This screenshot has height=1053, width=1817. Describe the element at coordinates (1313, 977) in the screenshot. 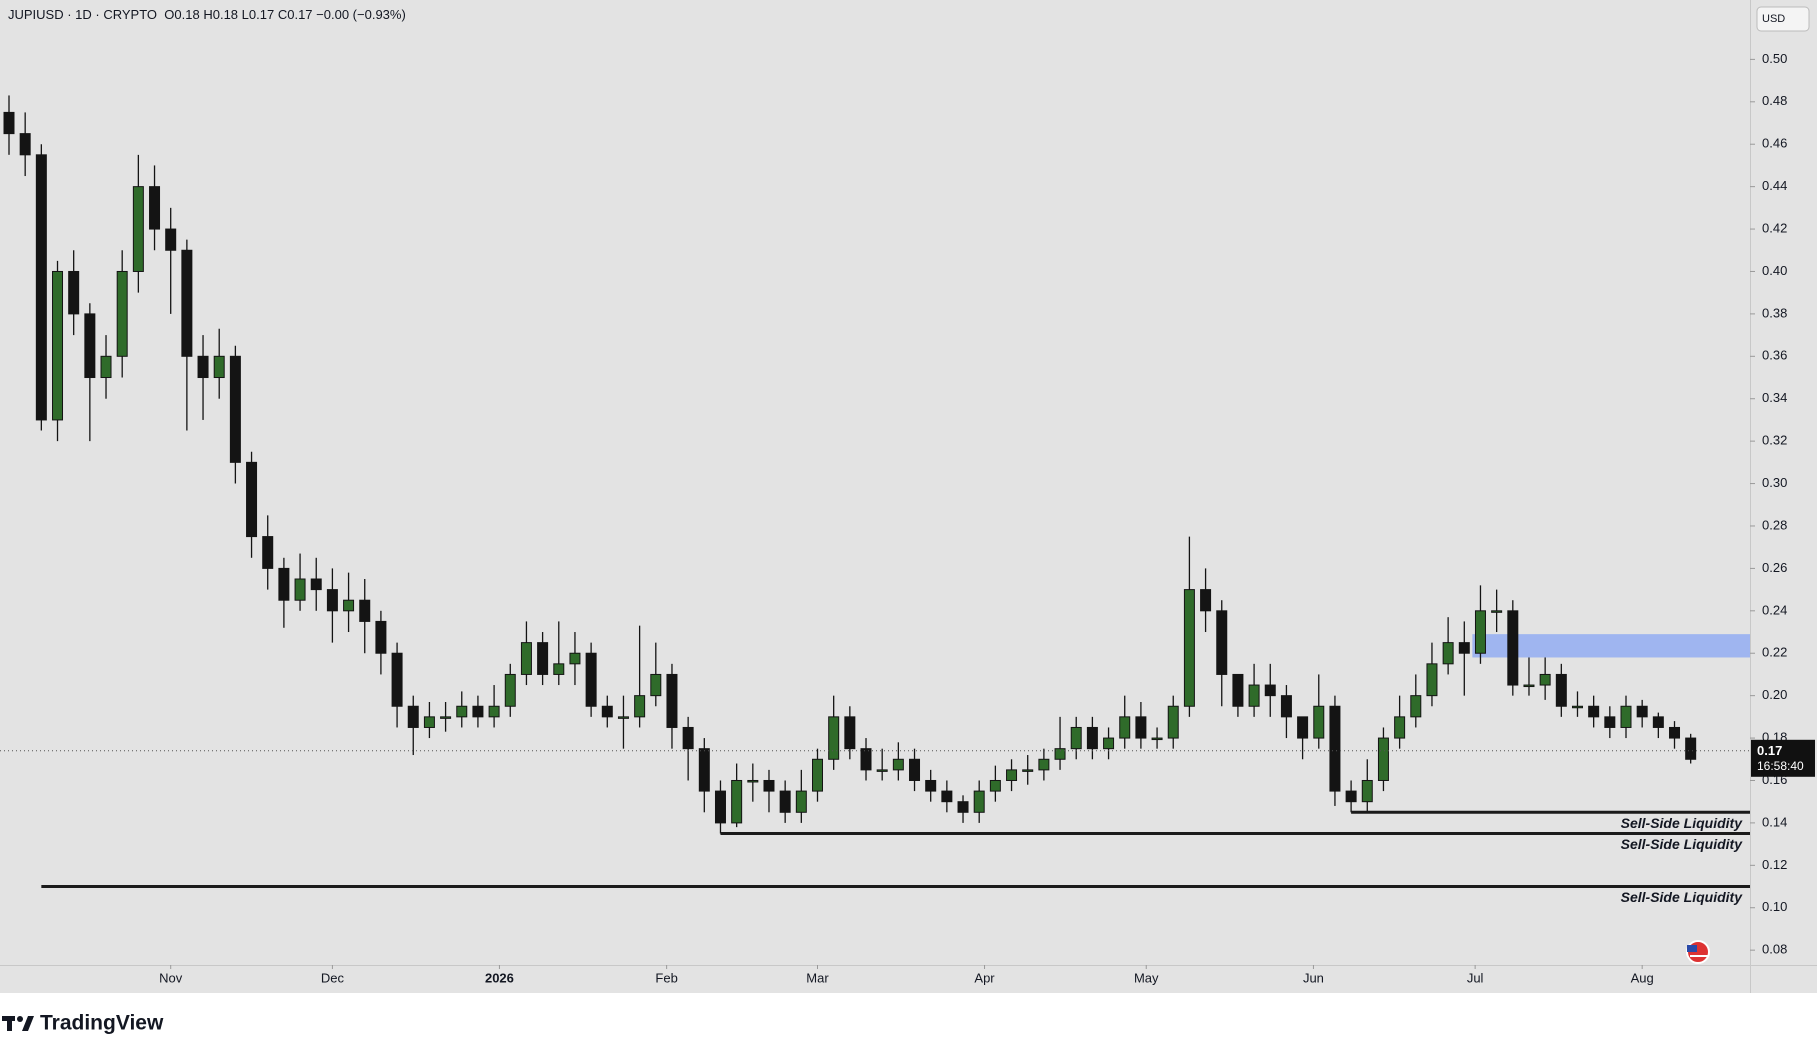

I see `x-tick-label: Jun` at that location.